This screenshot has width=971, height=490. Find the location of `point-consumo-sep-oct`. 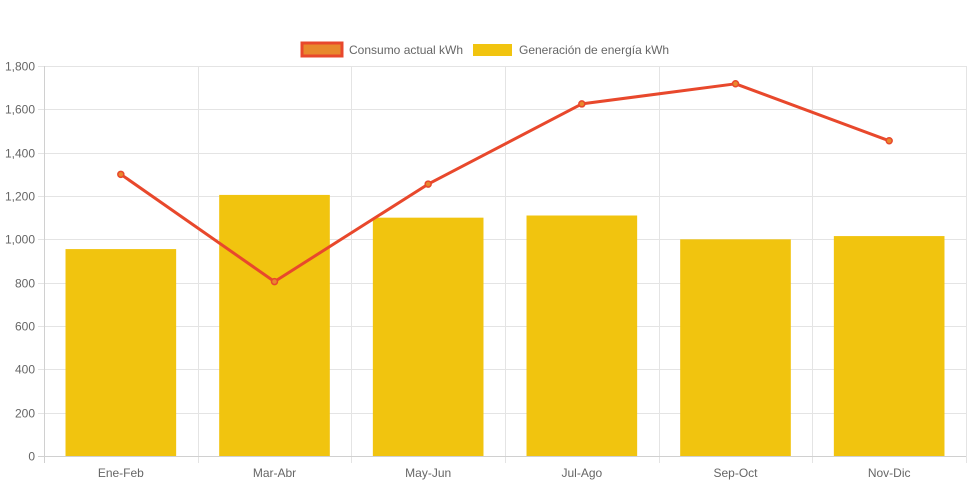

point-consumo-sep-oct is located at coordinates (735, 84).